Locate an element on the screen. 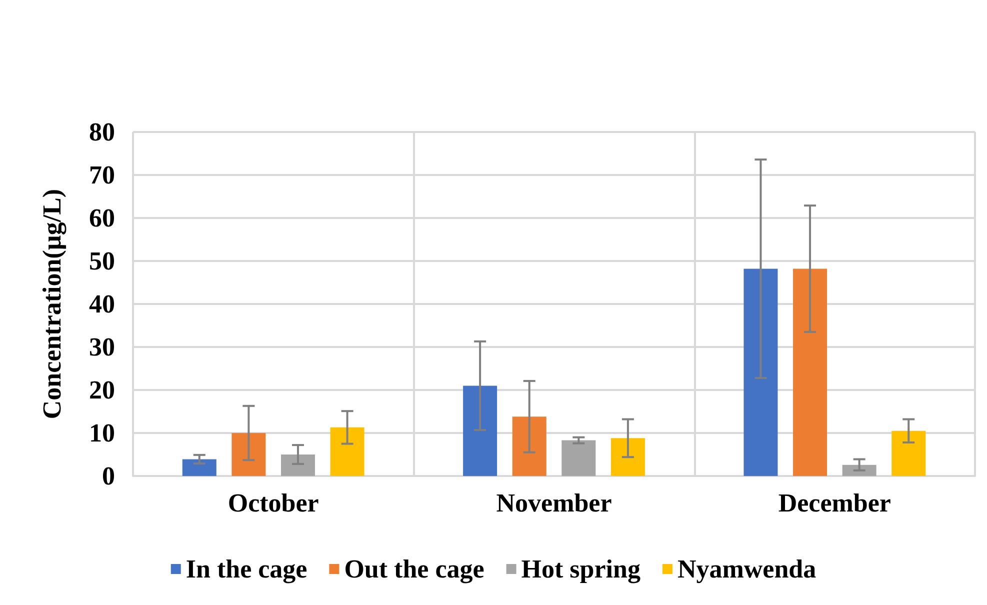  x-tick-label: December is located at coordinates (834, 503).